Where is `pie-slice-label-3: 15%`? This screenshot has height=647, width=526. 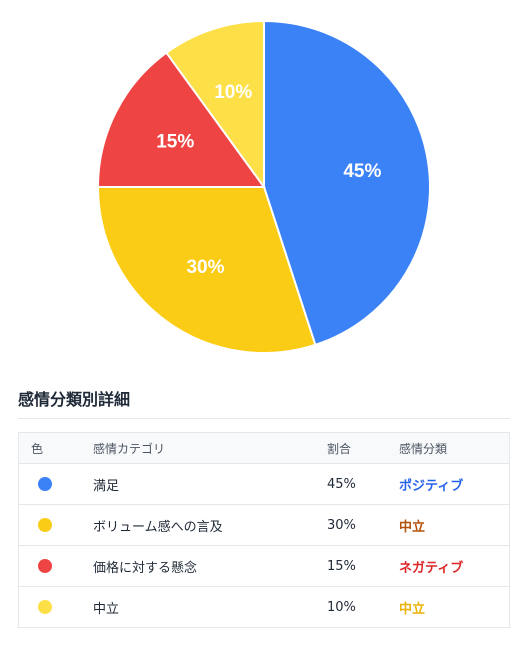
pie-slice-label-3: 15% is located at coordinates (175, 141).